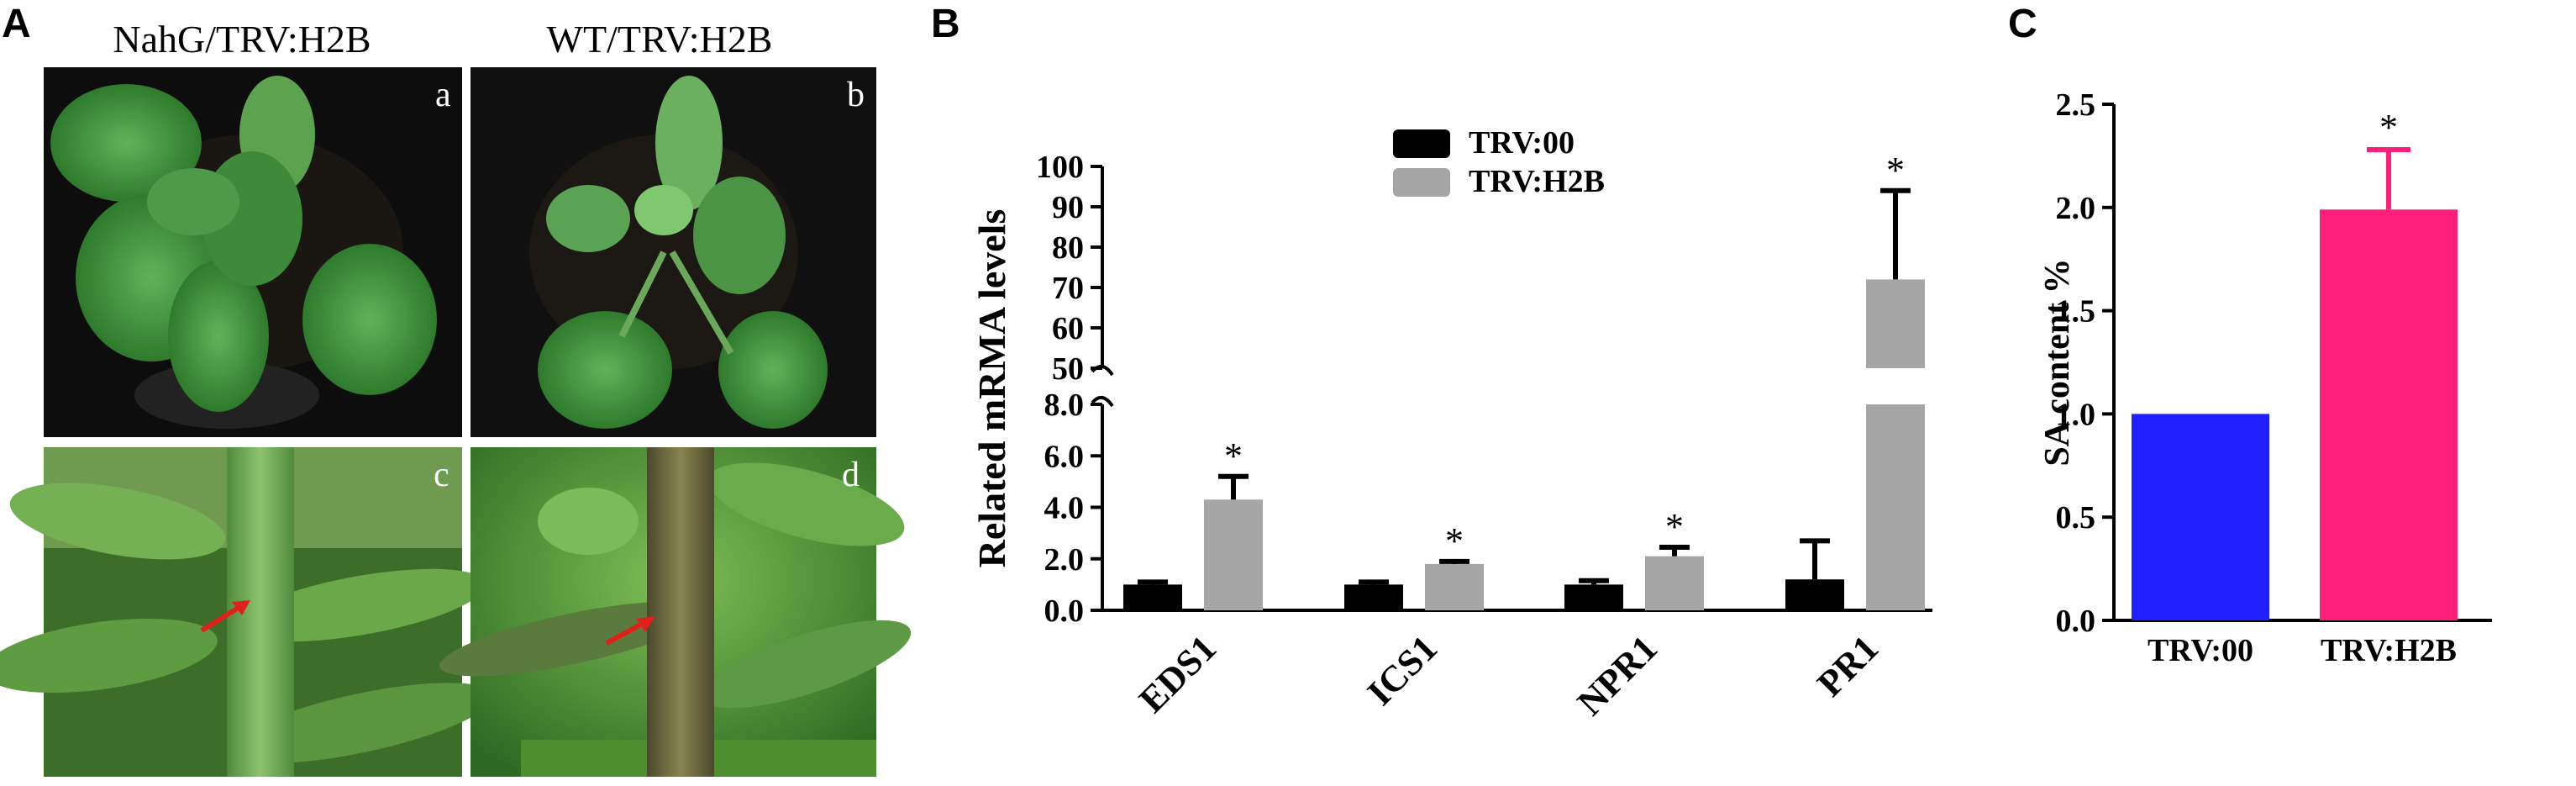 The image size is (2576, 786). I want to click on y-tick-label: 70, so click(1068, 288).